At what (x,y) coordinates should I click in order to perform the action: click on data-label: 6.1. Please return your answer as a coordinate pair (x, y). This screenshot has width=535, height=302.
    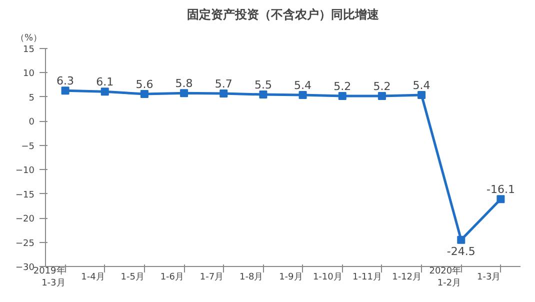
    Looking at the image, I should click on (105, 82).